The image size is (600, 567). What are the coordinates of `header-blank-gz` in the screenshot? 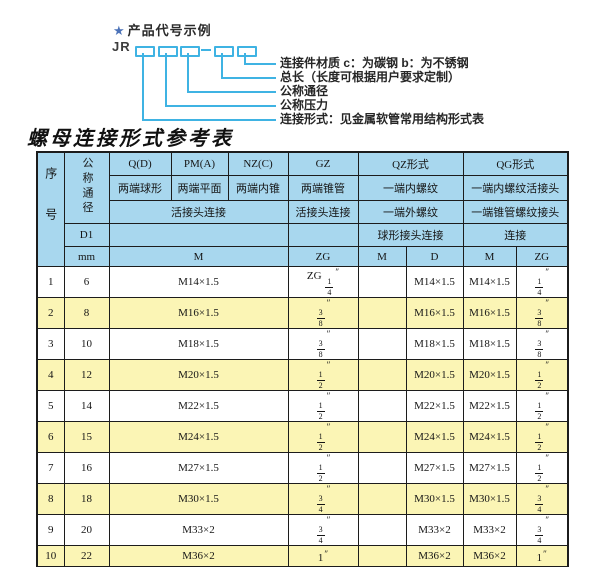 It's located at (323, 235).